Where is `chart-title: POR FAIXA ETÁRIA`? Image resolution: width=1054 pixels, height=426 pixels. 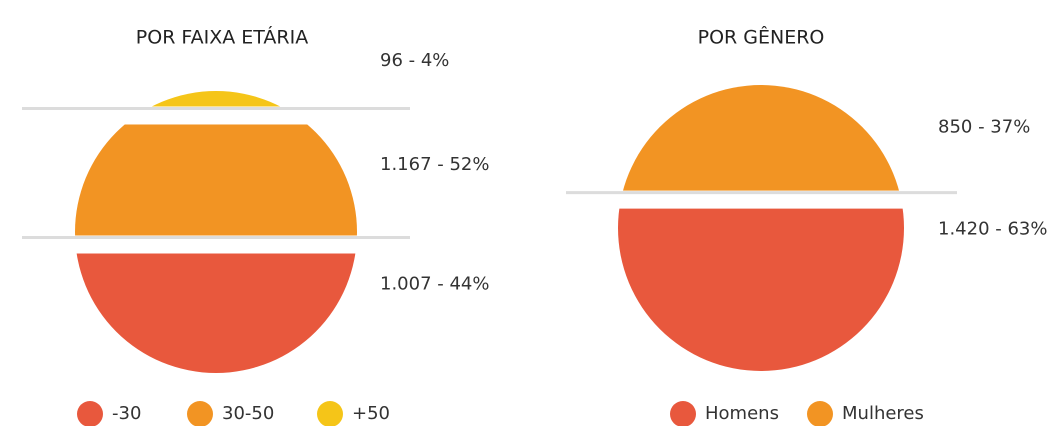
chart-title: POR FAIXA ETÁRIA is located at coordinates (222, 37).